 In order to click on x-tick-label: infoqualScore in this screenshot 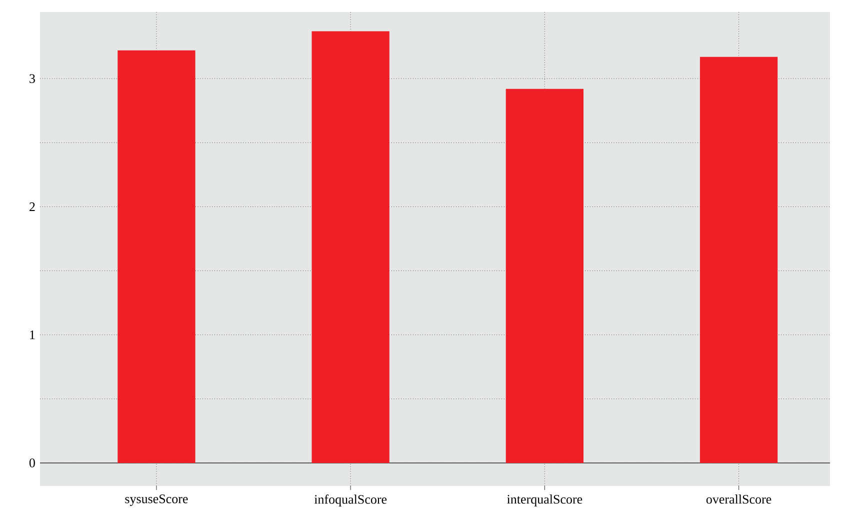, I will do `click(350, 500)`.